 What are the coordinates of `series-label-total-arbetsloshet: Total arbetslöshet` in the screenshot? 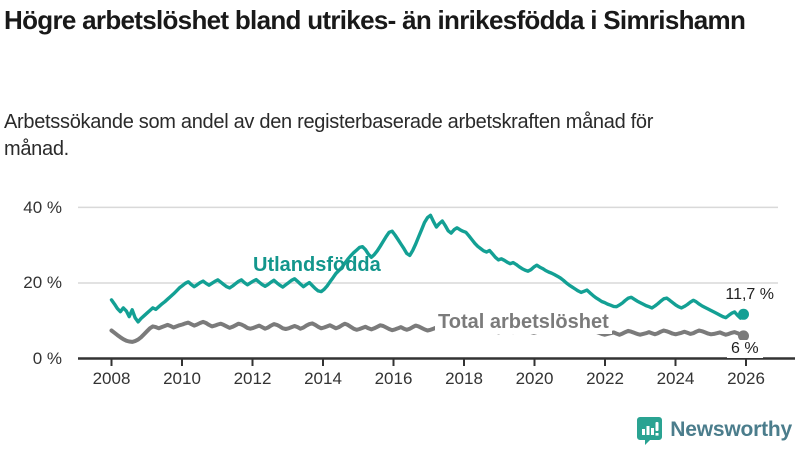 It's located at (523, 322).